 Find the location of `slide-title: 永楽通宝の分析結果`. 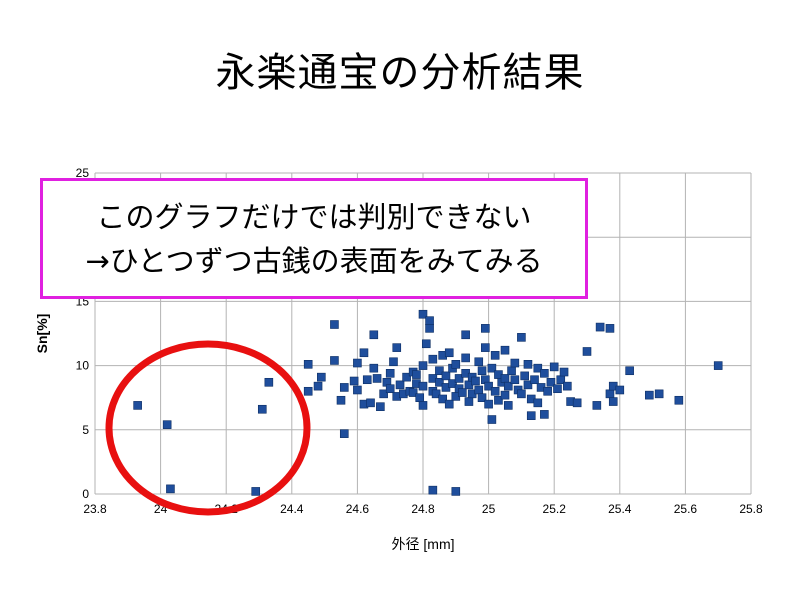

slide-title: 永楽通宝の分析結果 is located at coordinates (400, 73).